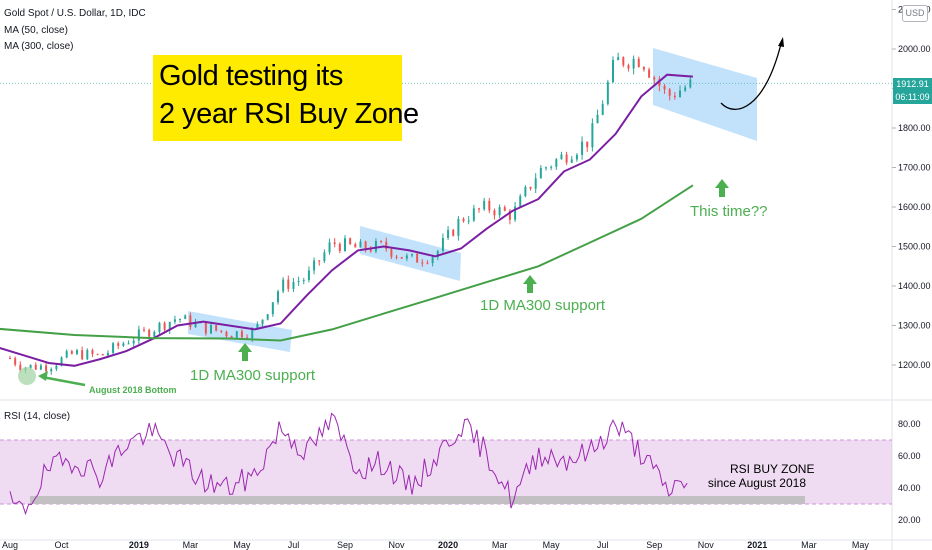 This screenshot has width=932, height=550. I want to click on price-axis-label: 1200.00, so click(914, 365).